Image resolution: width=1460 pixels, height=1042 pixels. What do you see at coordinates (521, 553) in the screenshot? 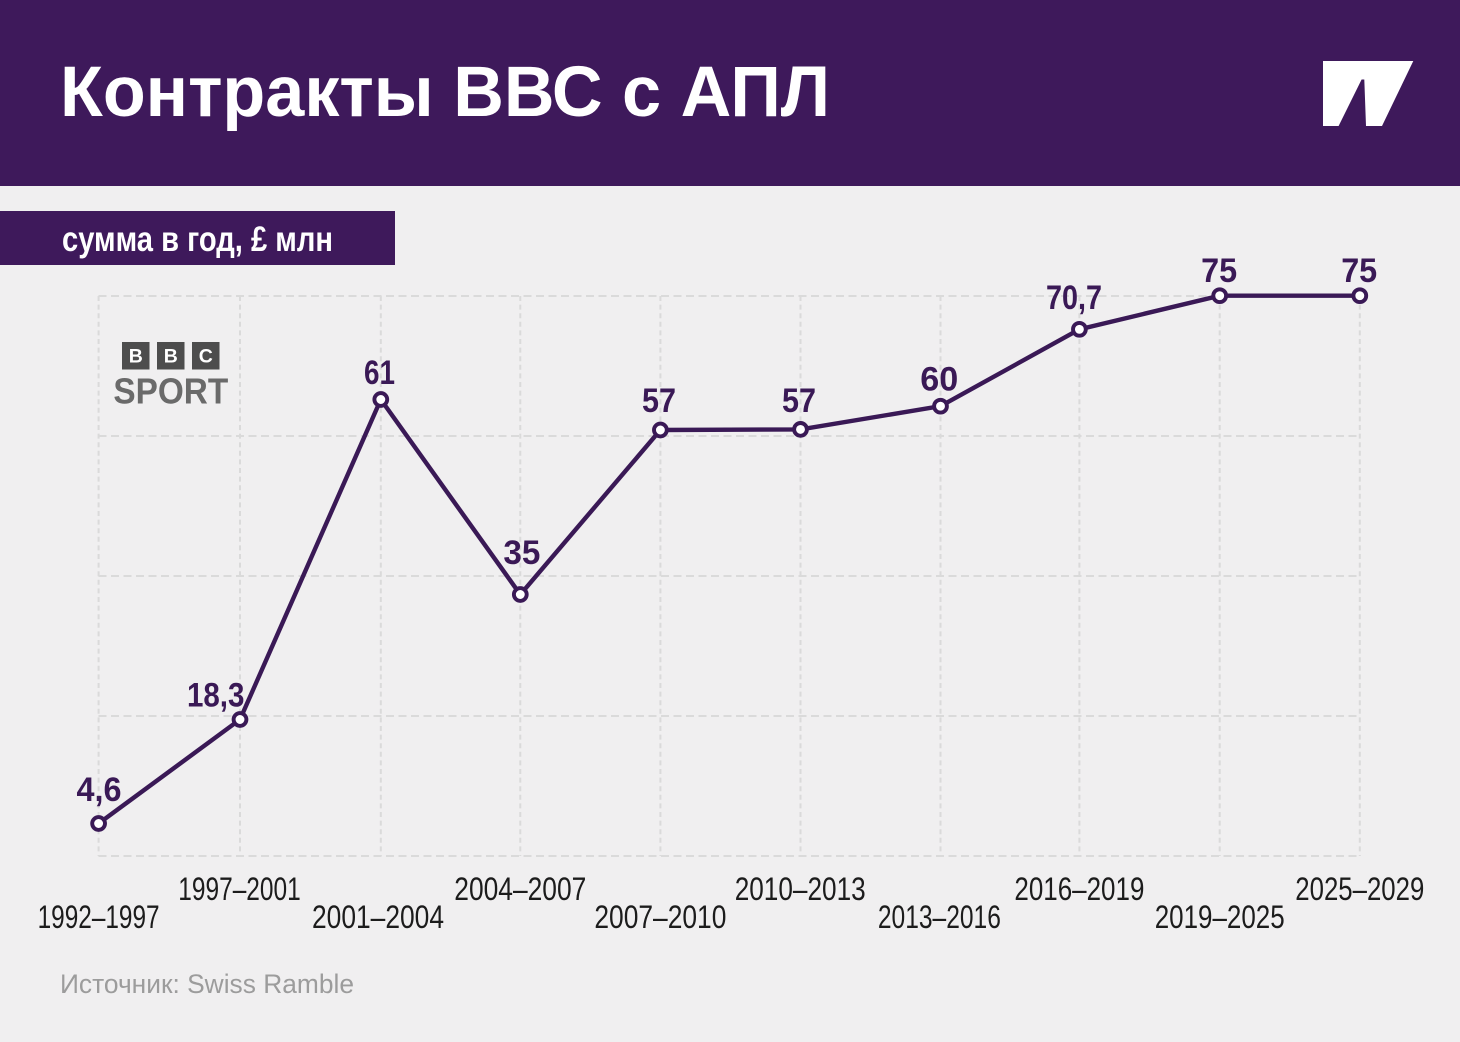
I see `svg-text: 35` at bounding box center [521, 553].